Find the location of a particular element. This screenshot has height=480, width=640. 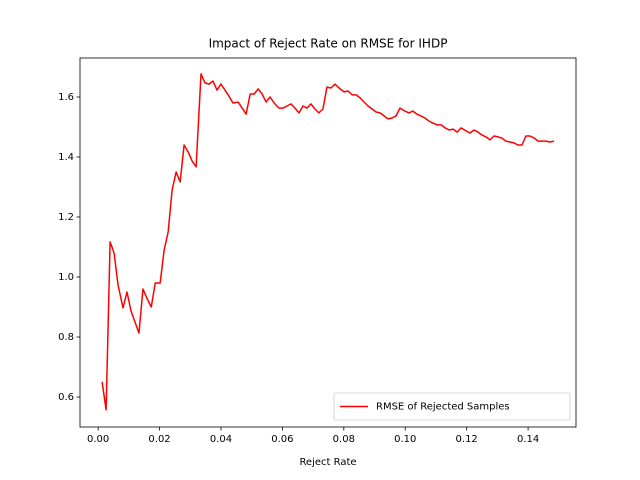

y-tick-label: 1.2 is located at coordinates (66, 217).